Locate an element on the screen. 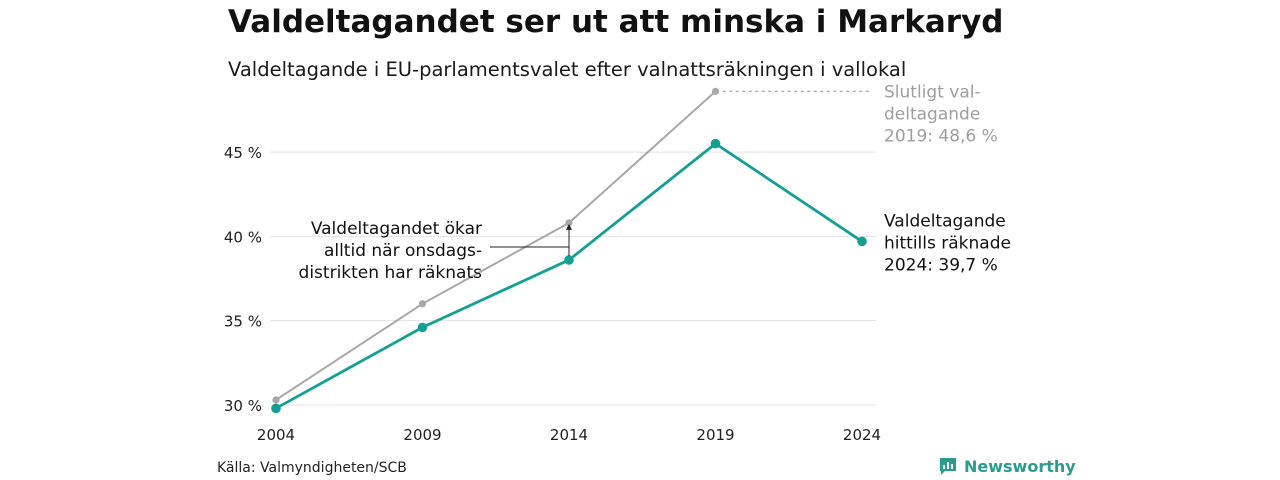 The image size is (1280, 480). x-tick-label: 2019 is located at coordinates (715, 435).